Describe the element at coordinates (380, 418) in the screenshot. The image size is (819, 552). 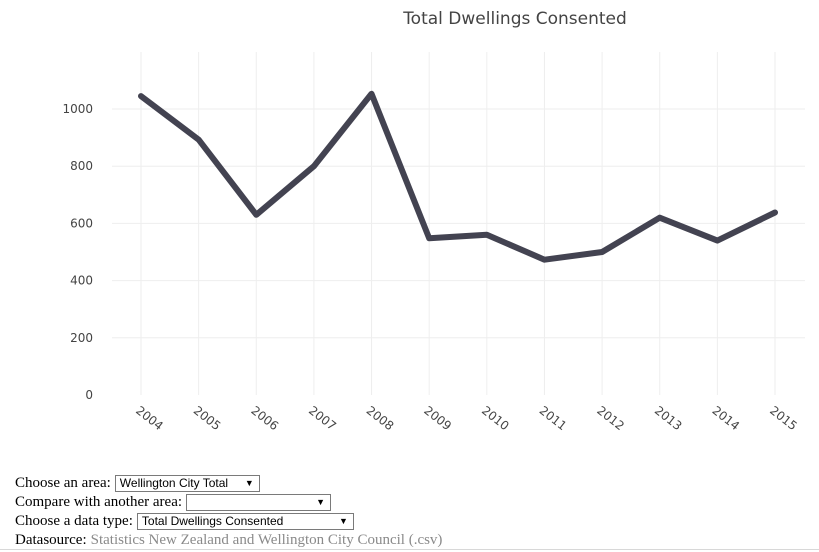
I see `x-tick-label: 2008` at that location.